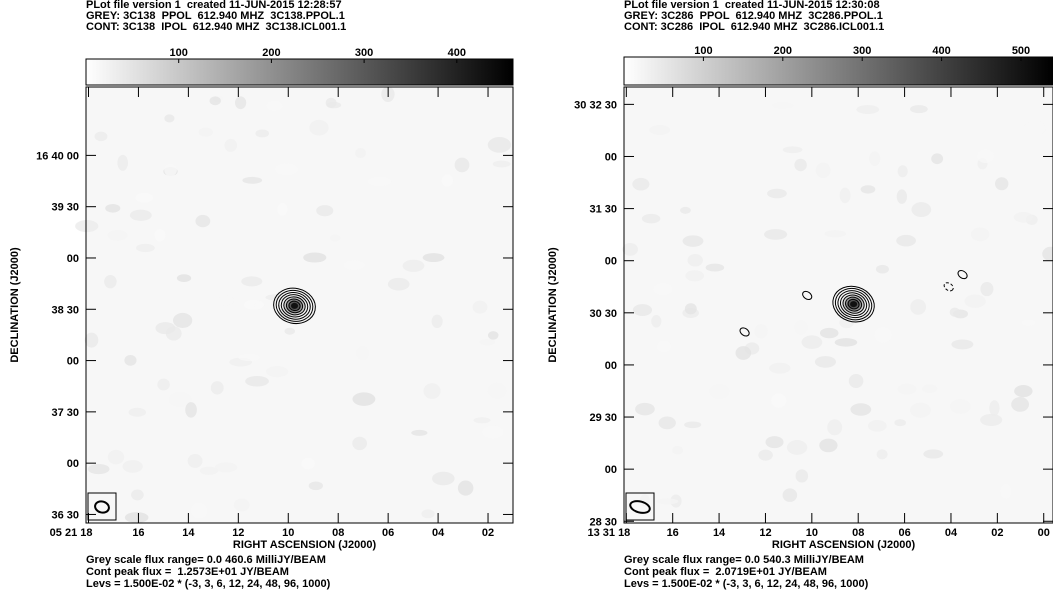 Image resolution: width=1053 pixels, height=601 pixels. What do you see at coordinates (364, 53) in the screenshot?
I see `colorbar-tick-label: 300` at bounding box center [364, 53].